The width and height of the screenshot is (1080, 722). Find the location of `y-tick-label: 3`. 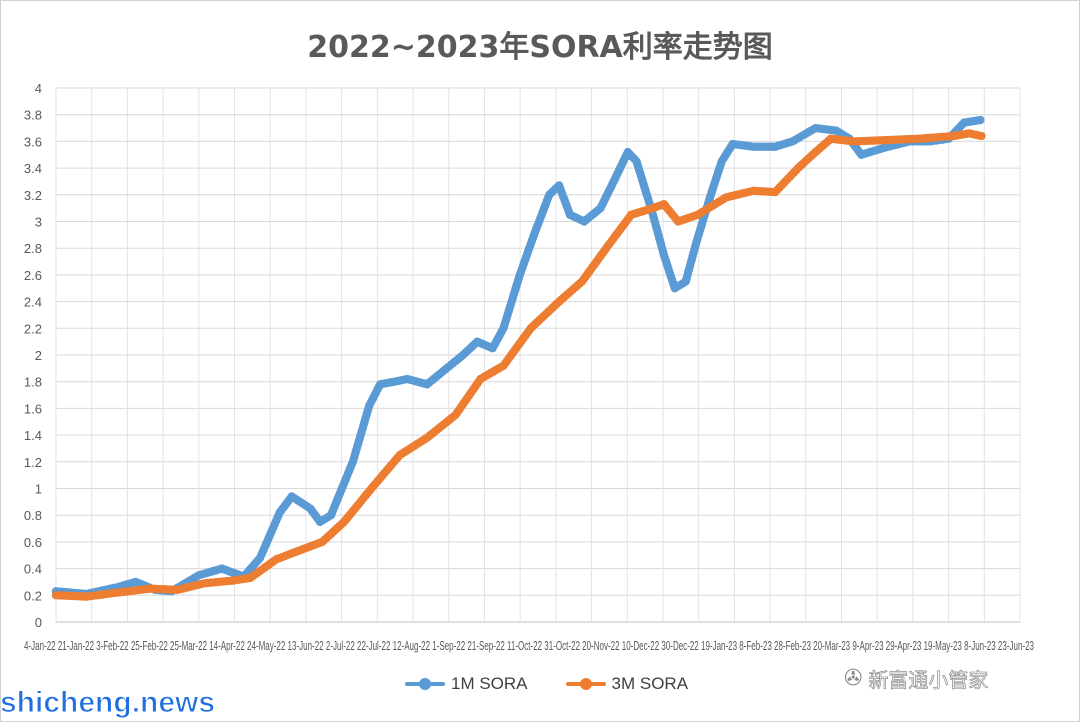

y-tick-label: 3 is located at coordinates (38, 222).